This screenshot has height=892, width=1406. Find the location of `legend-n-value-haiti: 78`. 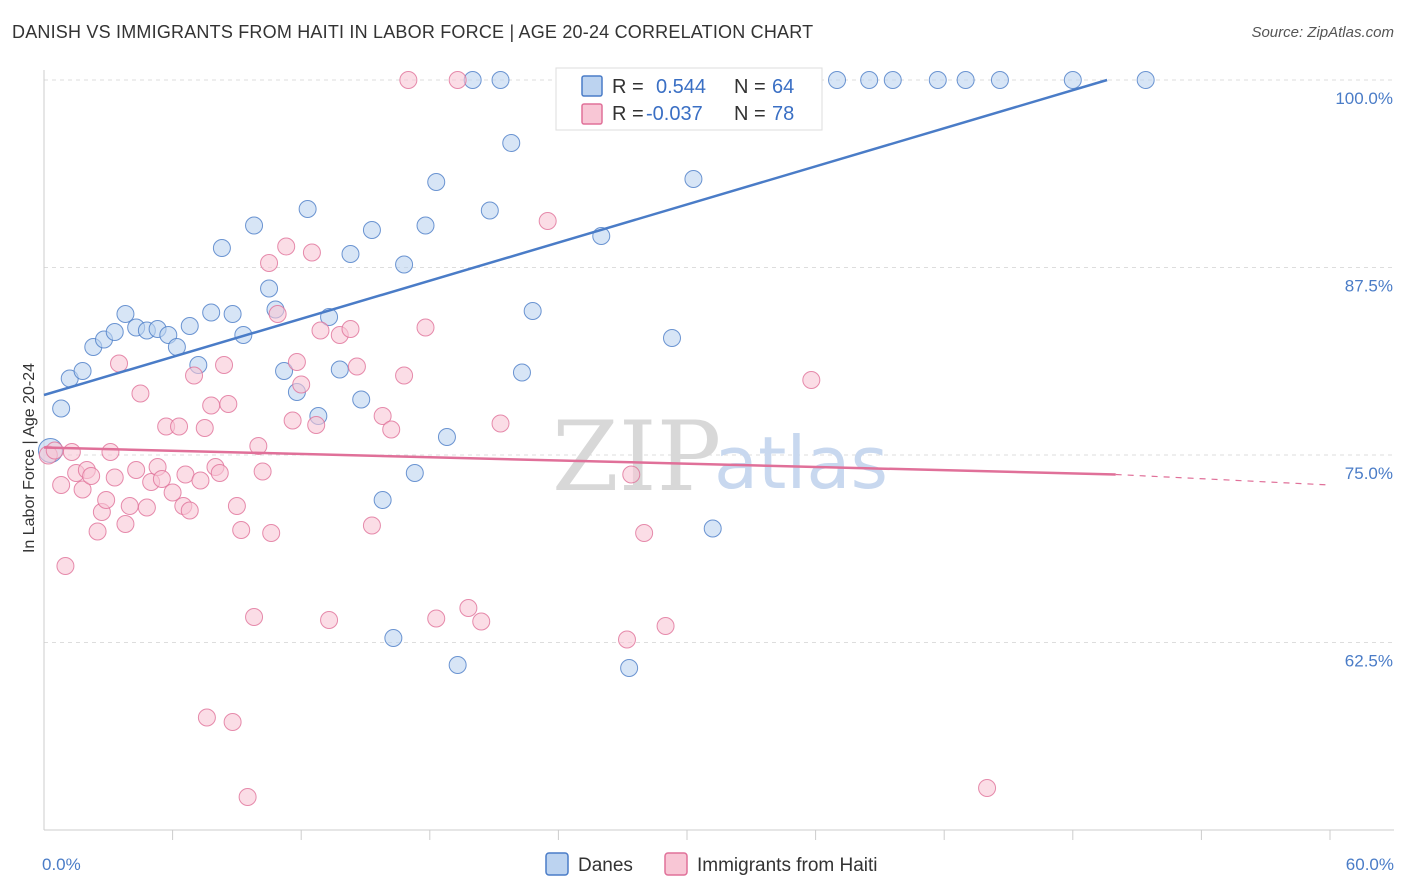

legend-n-value-haiti: 78 is located at coordinates (783, 114).